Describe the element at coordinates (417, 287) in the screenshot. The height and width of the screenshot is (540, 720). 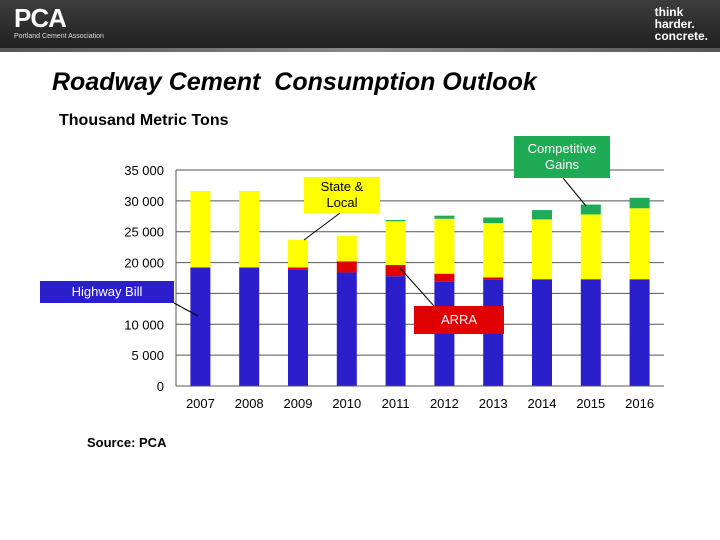
I see `arra-leader` at that location.